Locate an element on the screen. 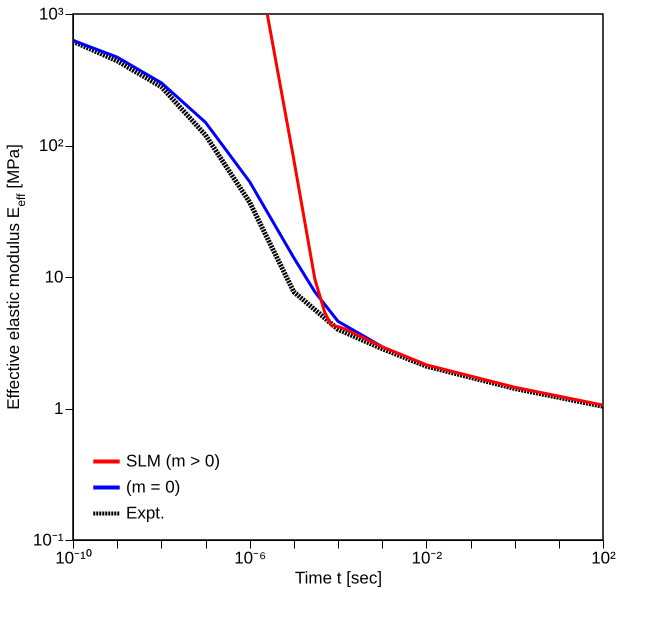  y-tick-label: 10 is located at coordinates (54, 277).